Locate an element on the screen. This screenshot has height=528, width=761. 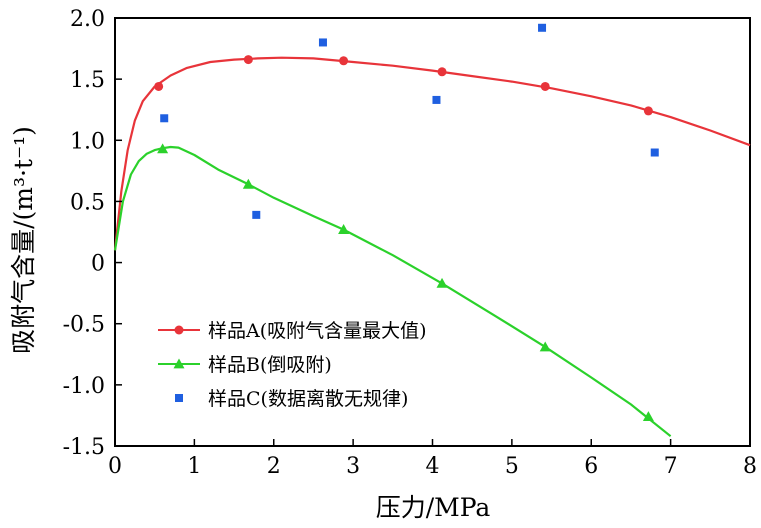
y-tick-label: 0 is located at coordinates (98, 264).